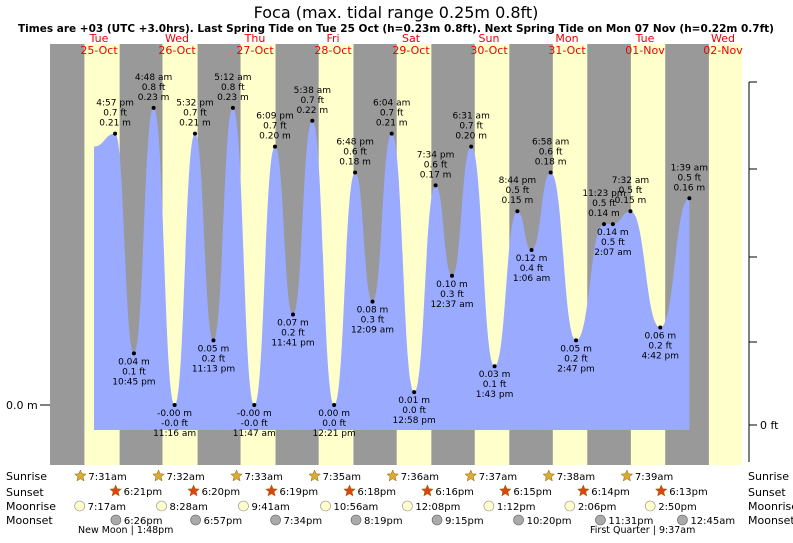 This screenshot has height=543, width=793. I want to click on tide-label: 0.14 m, so click(604, 214).